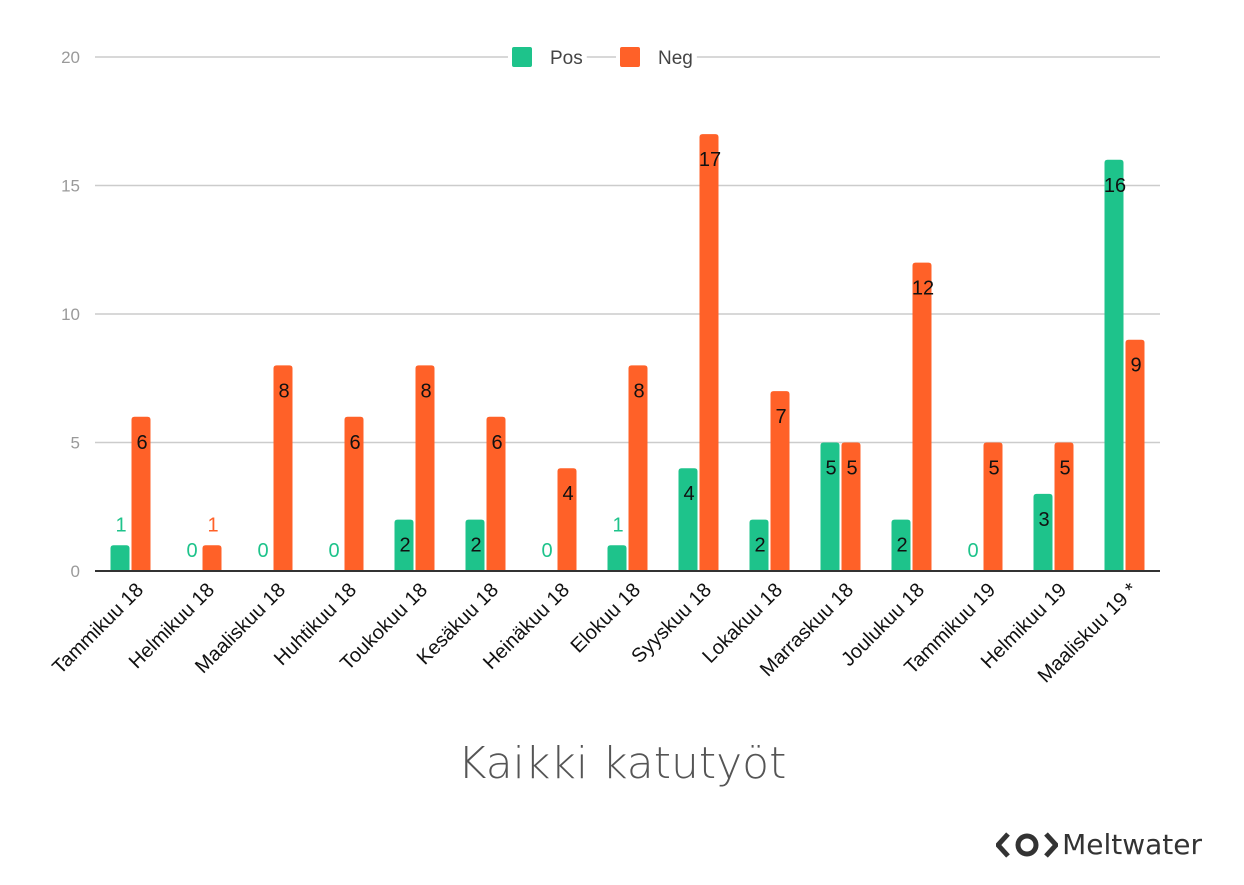  What do you see at coordinates (212, 525) in the screenshot?
I see `data-label-neg: 1` at bounding box center [212, 525].